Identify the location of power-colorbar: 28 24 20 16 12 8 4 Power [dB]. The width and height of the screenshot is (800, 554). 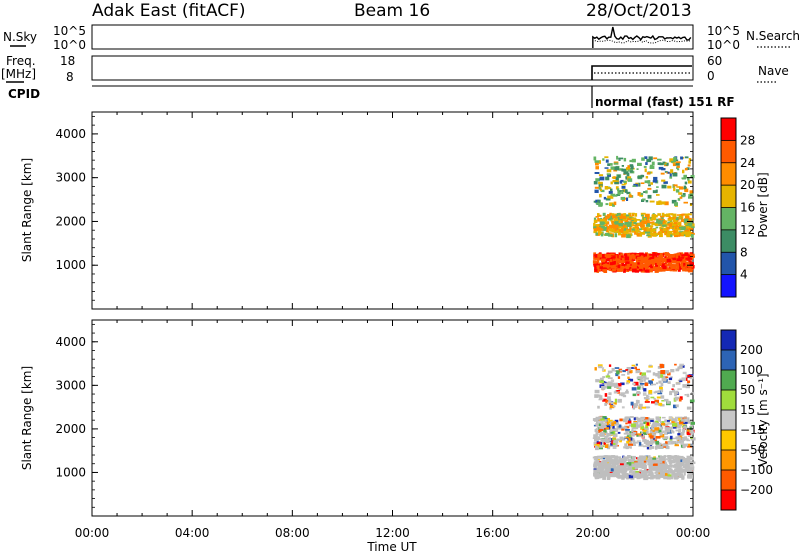
(745, 207).